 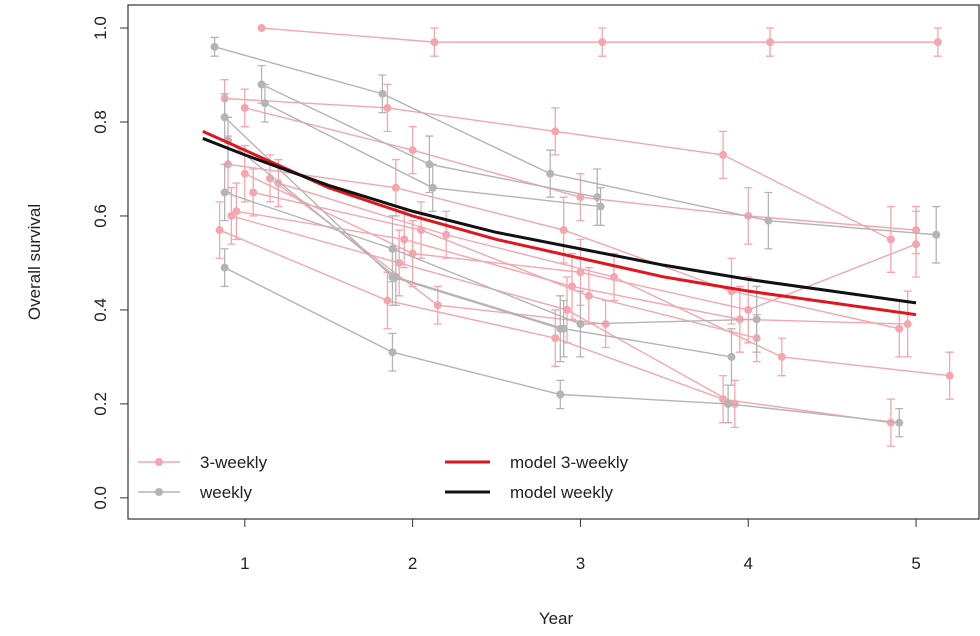 I want to click on y-tick-label: 0.4, so click(x=100, y=310).